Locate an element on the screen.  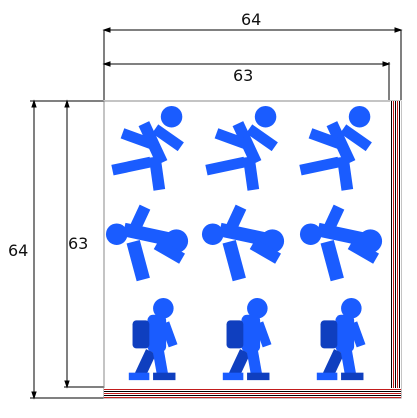
outer-height-label: 64 is located at coordinates (18, 250).